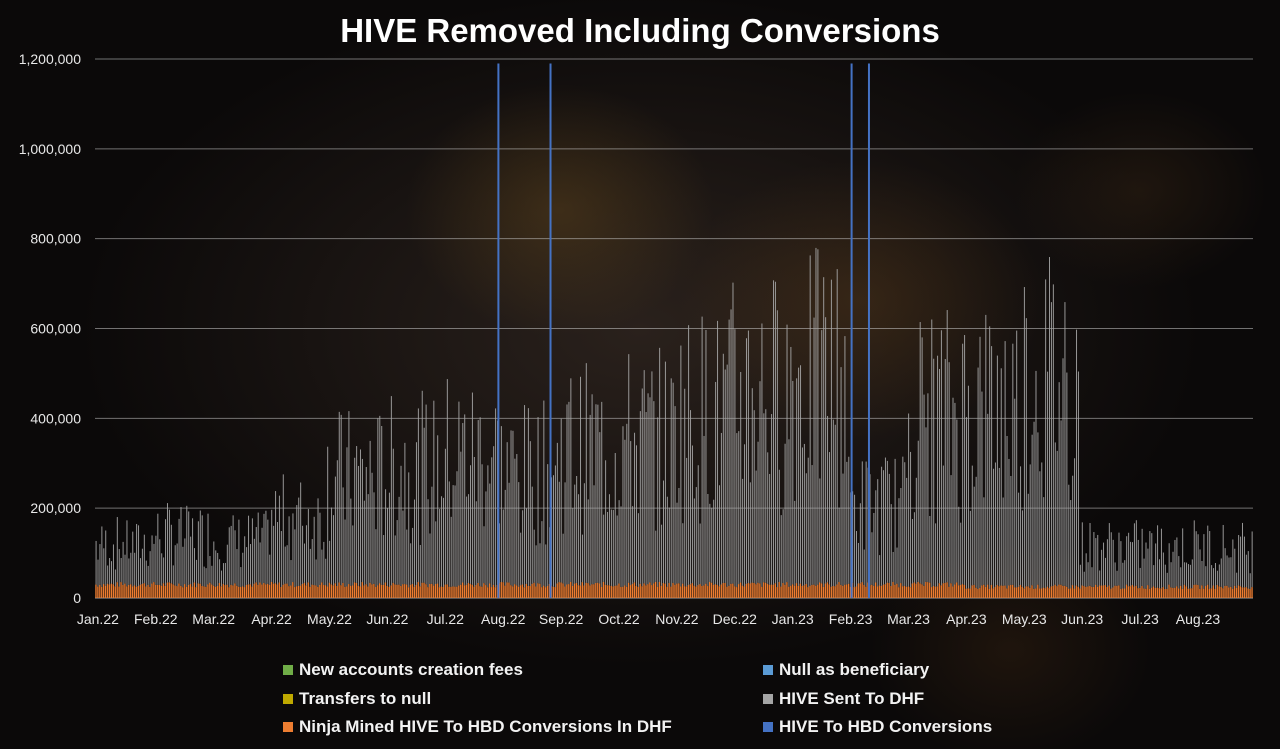  Describe the element at coordinates (50, 149) in the screenshot. I see `y-tick-label: 1,000,000` at that location.